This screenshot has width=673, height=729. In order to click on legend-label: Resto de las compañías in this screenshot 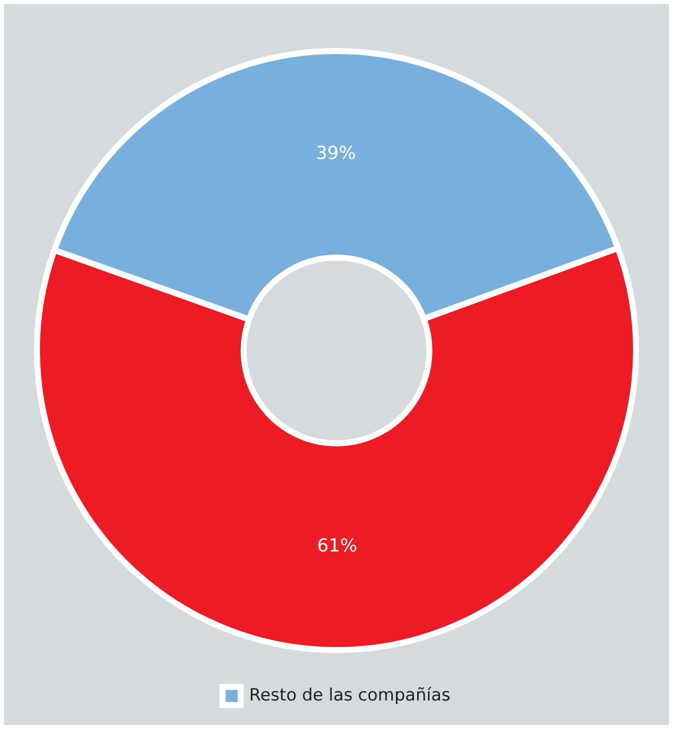, I will do `click(349, 695)`.